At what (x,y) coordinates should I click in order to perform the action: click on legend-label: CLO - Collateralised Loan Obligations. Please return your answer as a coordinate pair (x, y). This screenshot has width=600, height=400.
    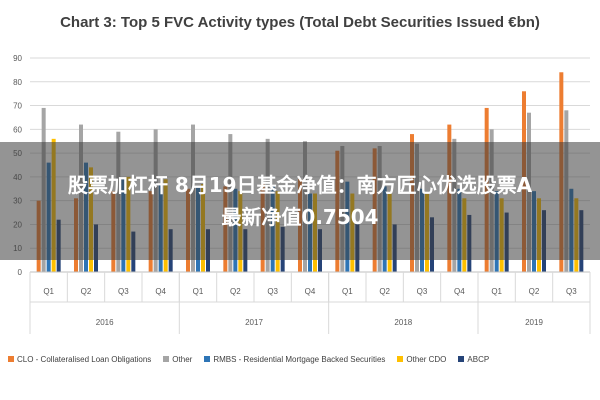
    Looking at the image, I should click on (84, 359).